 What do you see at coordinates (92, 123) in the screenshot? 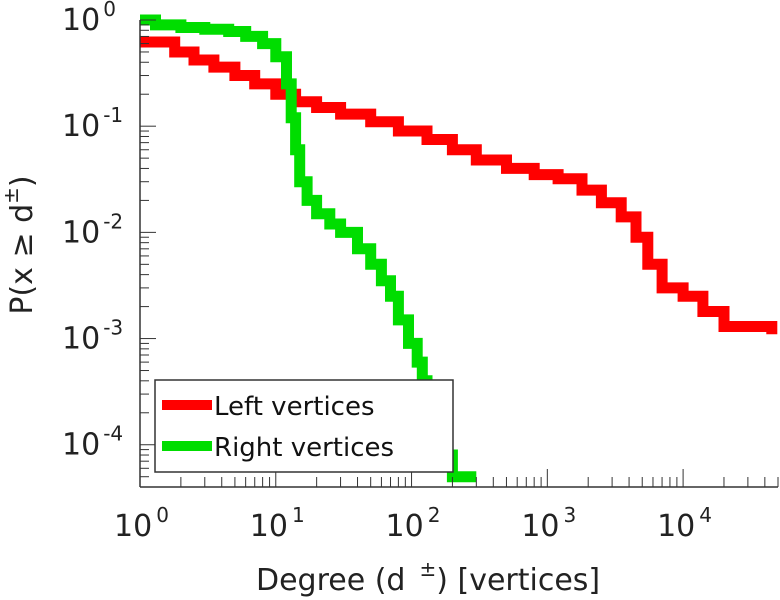
I see `y-tick-label: 10 -1` at bounding box center [92, 123].